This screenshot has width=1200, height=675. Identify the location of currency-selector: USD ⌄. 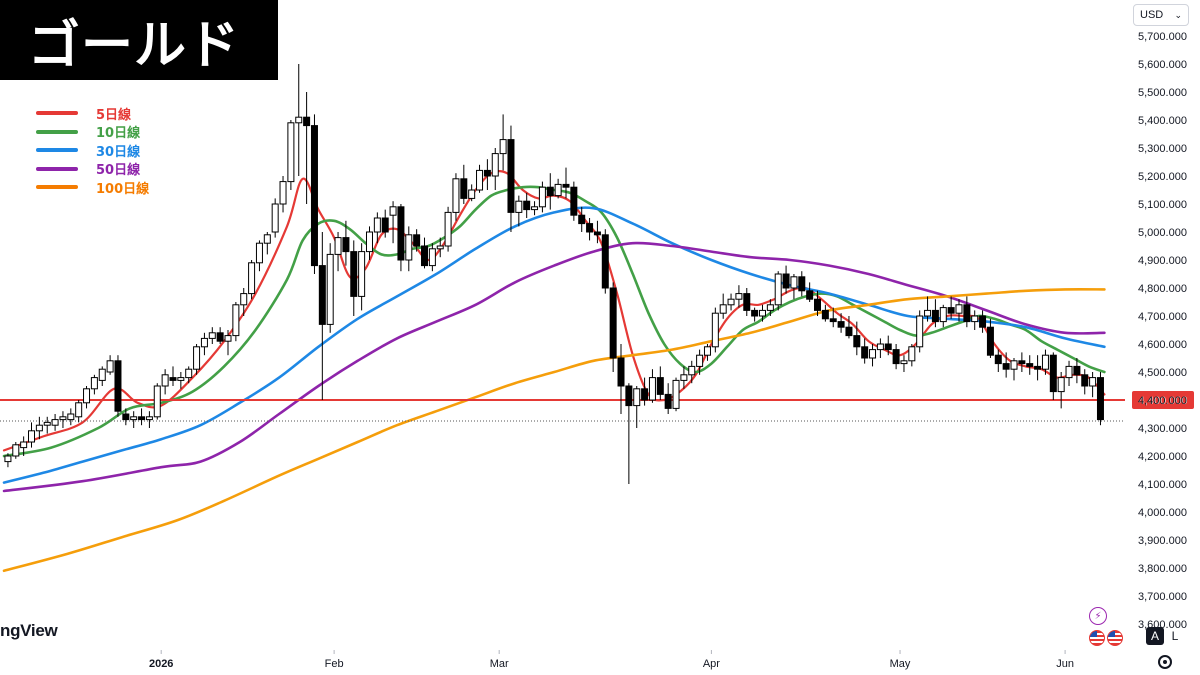
(1161, 15).